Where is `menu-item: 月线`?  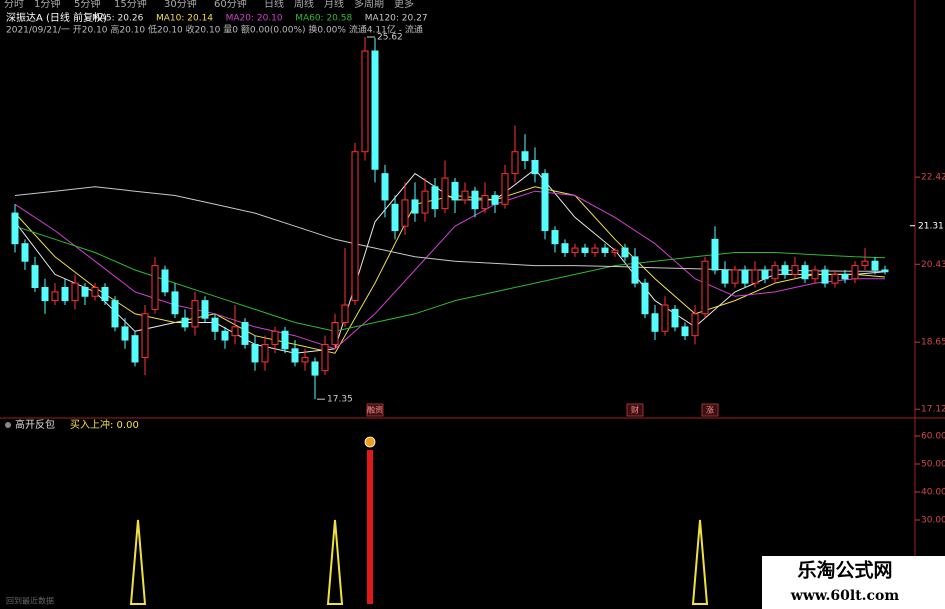
menu-item: 月线 is located at coordinates (334, 5).